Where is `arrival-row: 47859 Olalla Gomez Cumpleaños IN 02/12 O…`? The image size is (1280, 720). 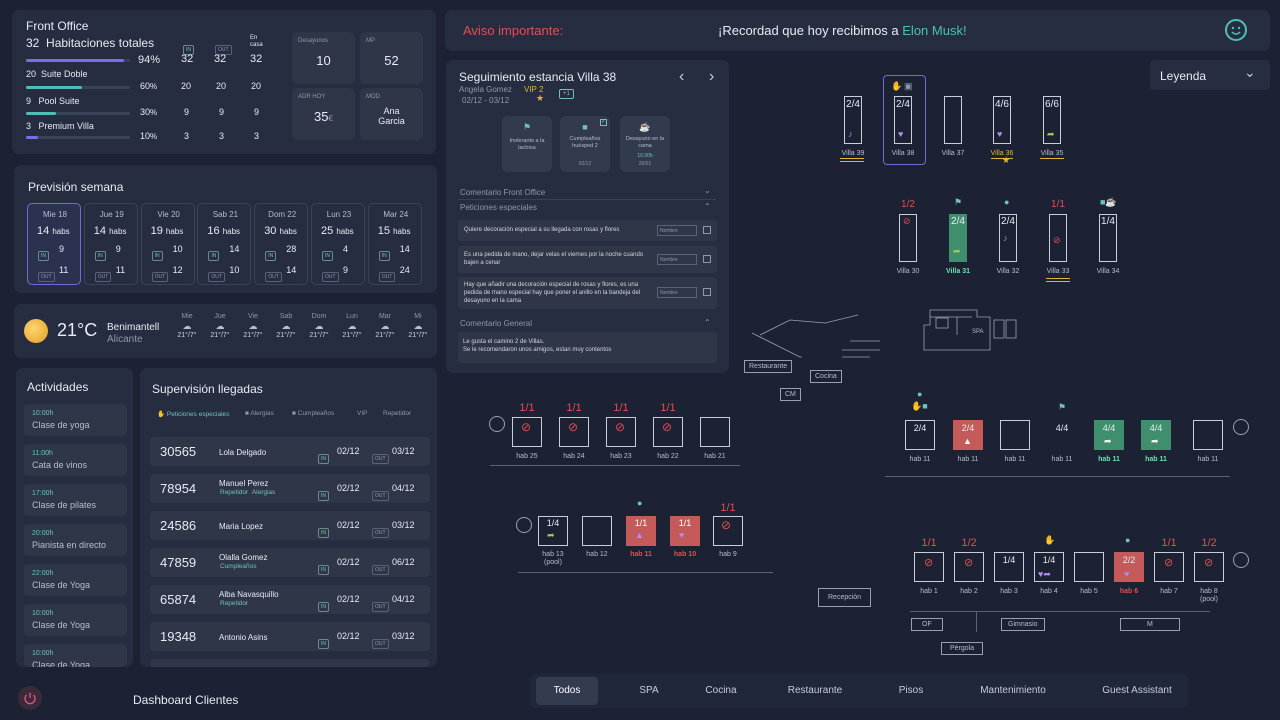 arrival-row: 47859 Olalla Gomez Cumpleaños IN 02/12 O… is located at coordinates (290, 562).